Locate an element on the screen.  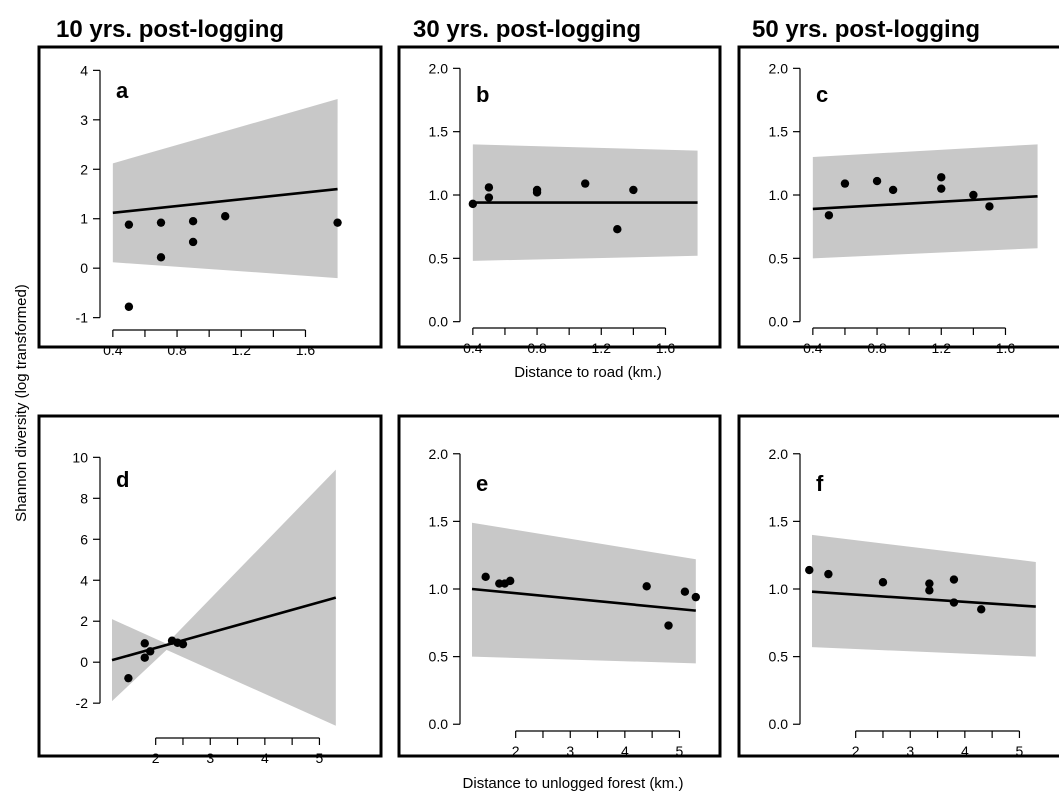
panel-a-y-tick-label: -1 is located at coordinates (82, 318).